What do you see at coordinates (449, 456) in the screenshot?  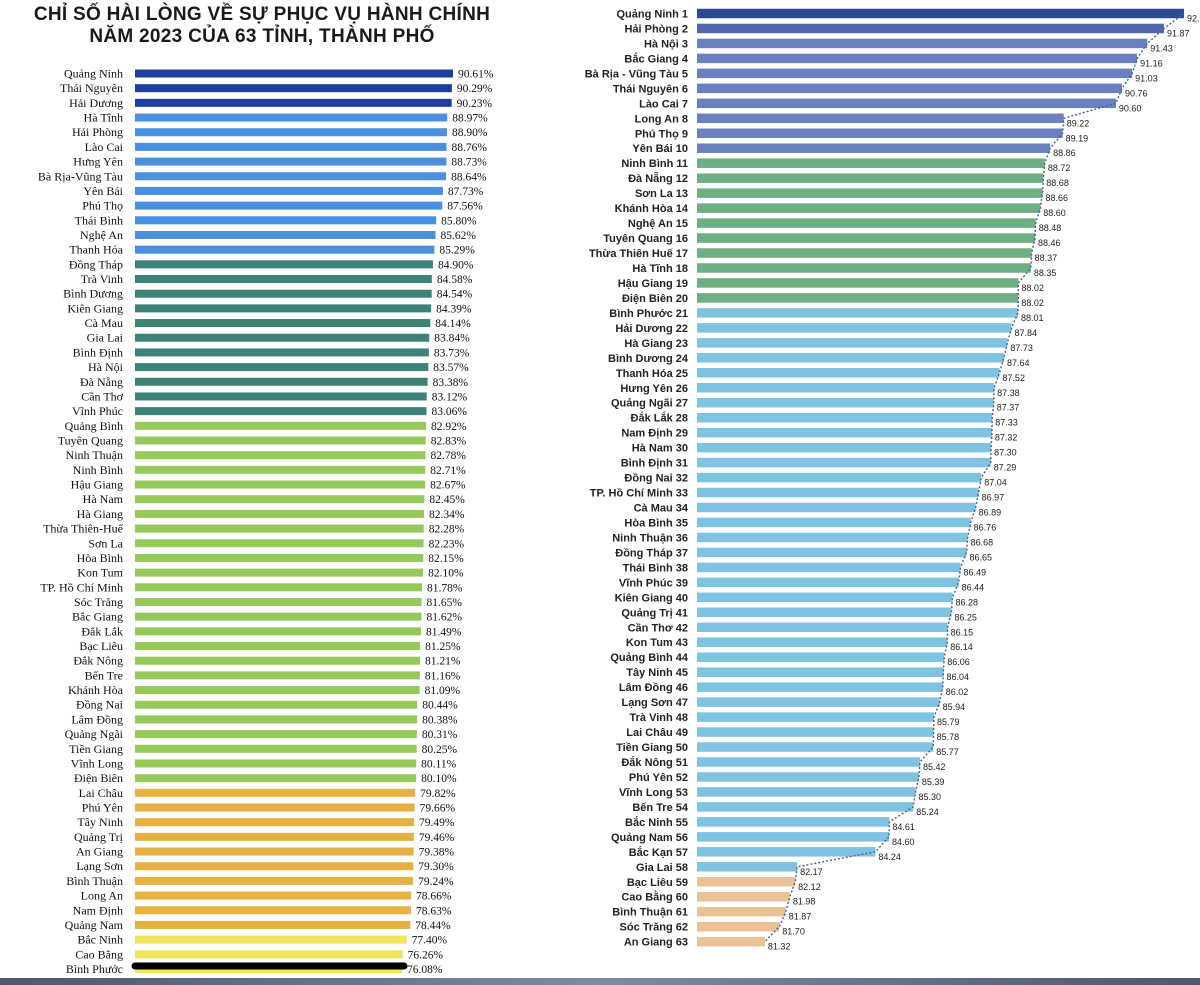 I see `value-label: 82.78%` at bounding box center [449, 456].